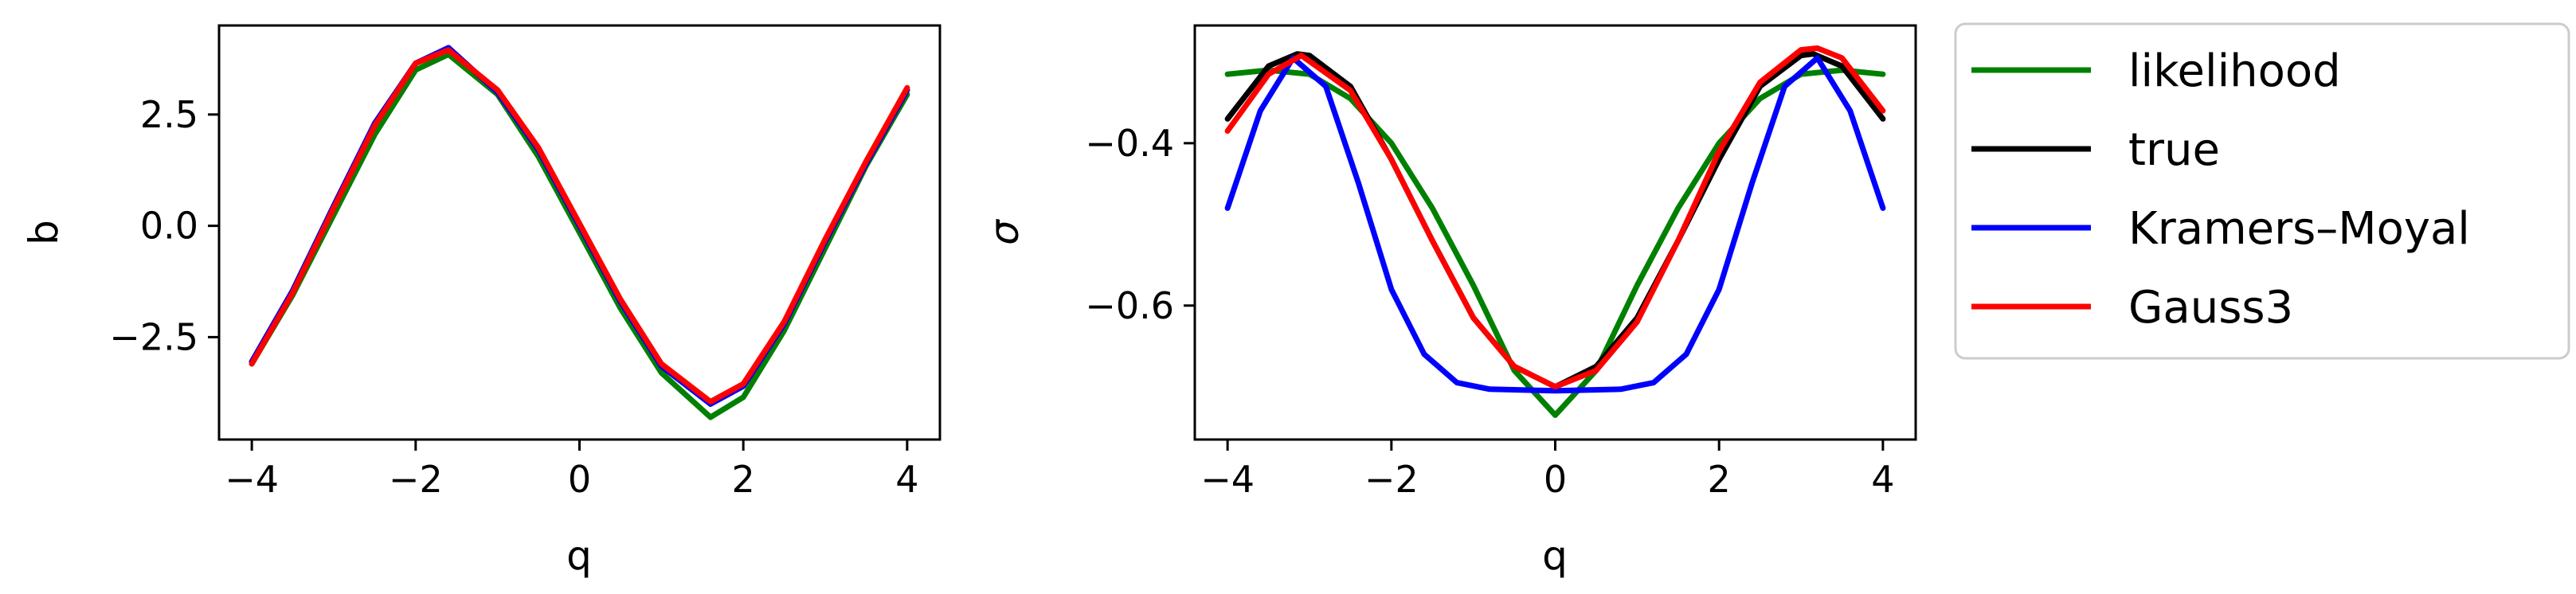 This screenshot has width=2576, height=594. What do you see at coordinates (579, 479) in the screenshot?
I see `plot-b-xtick-label: 0` at bounding box center [579, 479].